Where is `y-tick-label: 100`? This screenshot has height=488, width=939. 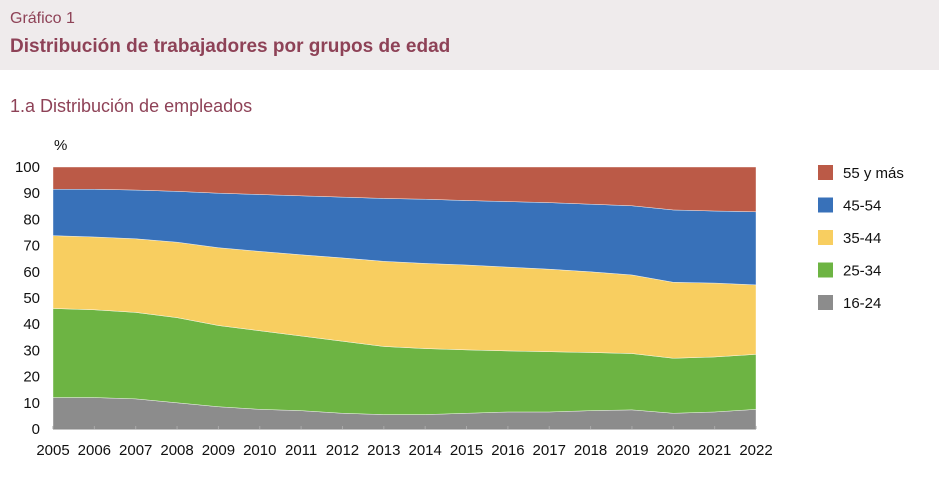
y-tick-label: 100 is located at coordinates (27, 167).